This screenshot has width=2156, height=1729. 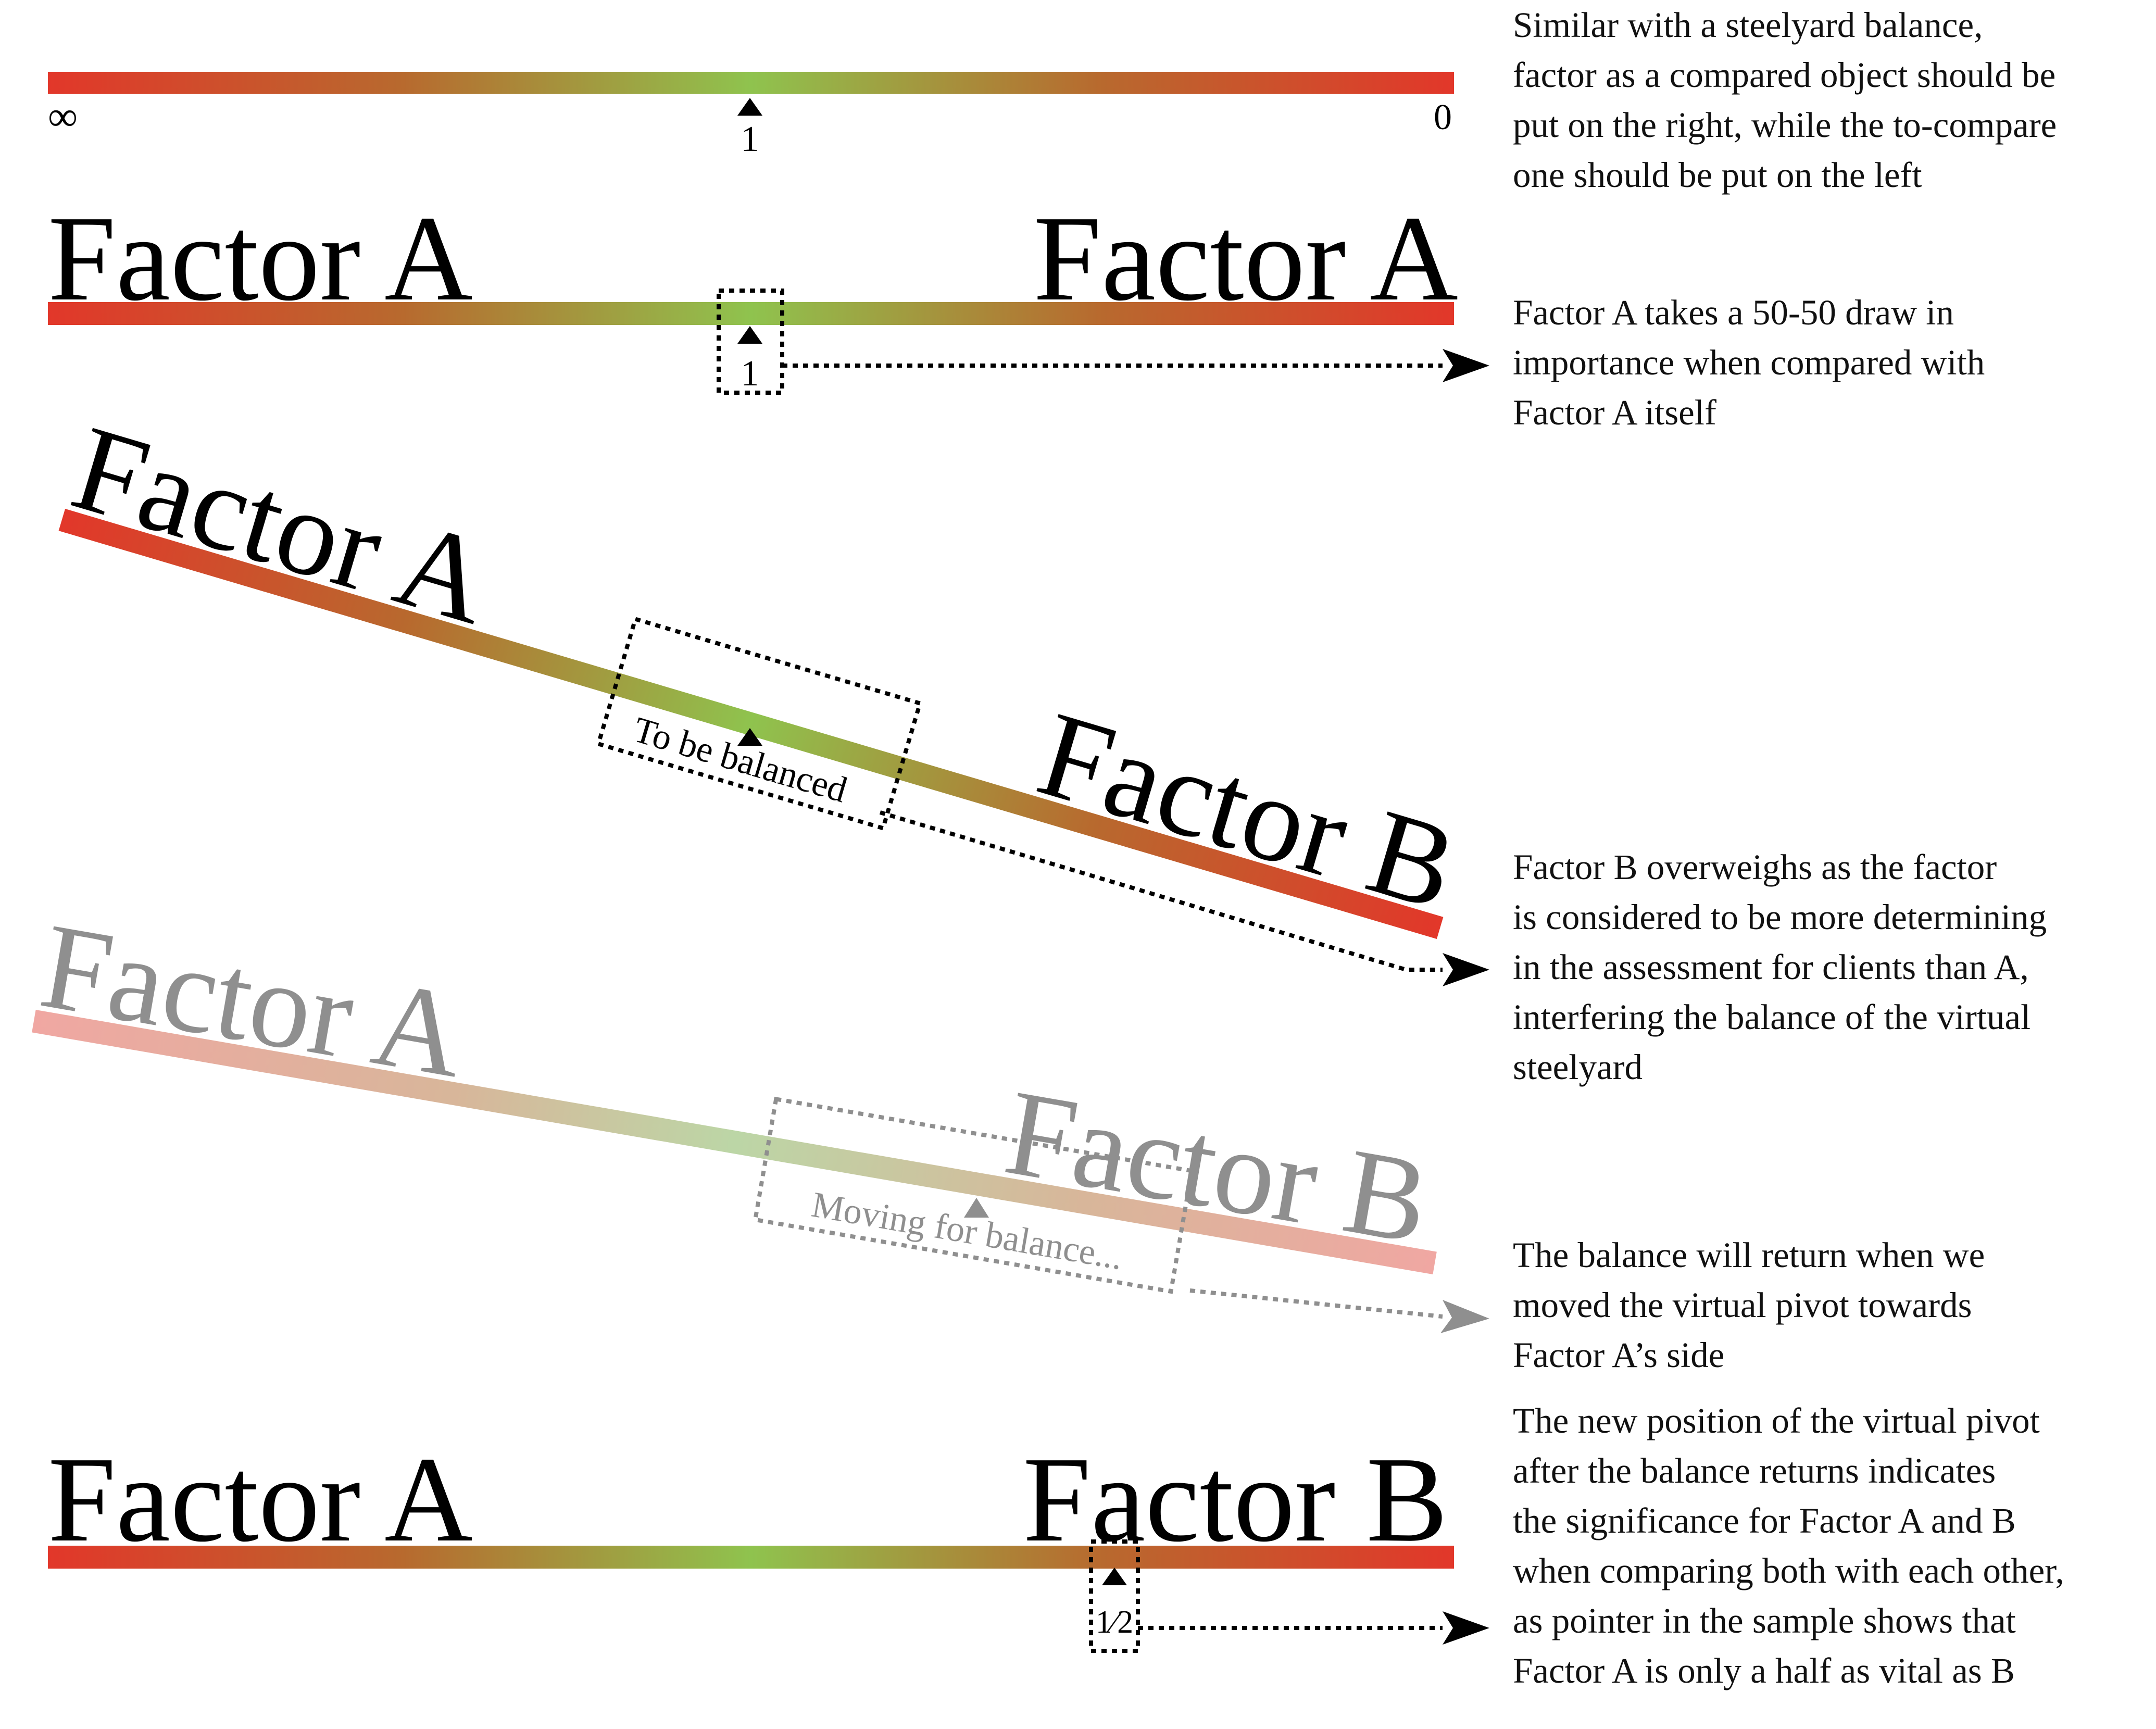 I want to click on factor-b-final: Factor B, so click(x=1235, y=1499).